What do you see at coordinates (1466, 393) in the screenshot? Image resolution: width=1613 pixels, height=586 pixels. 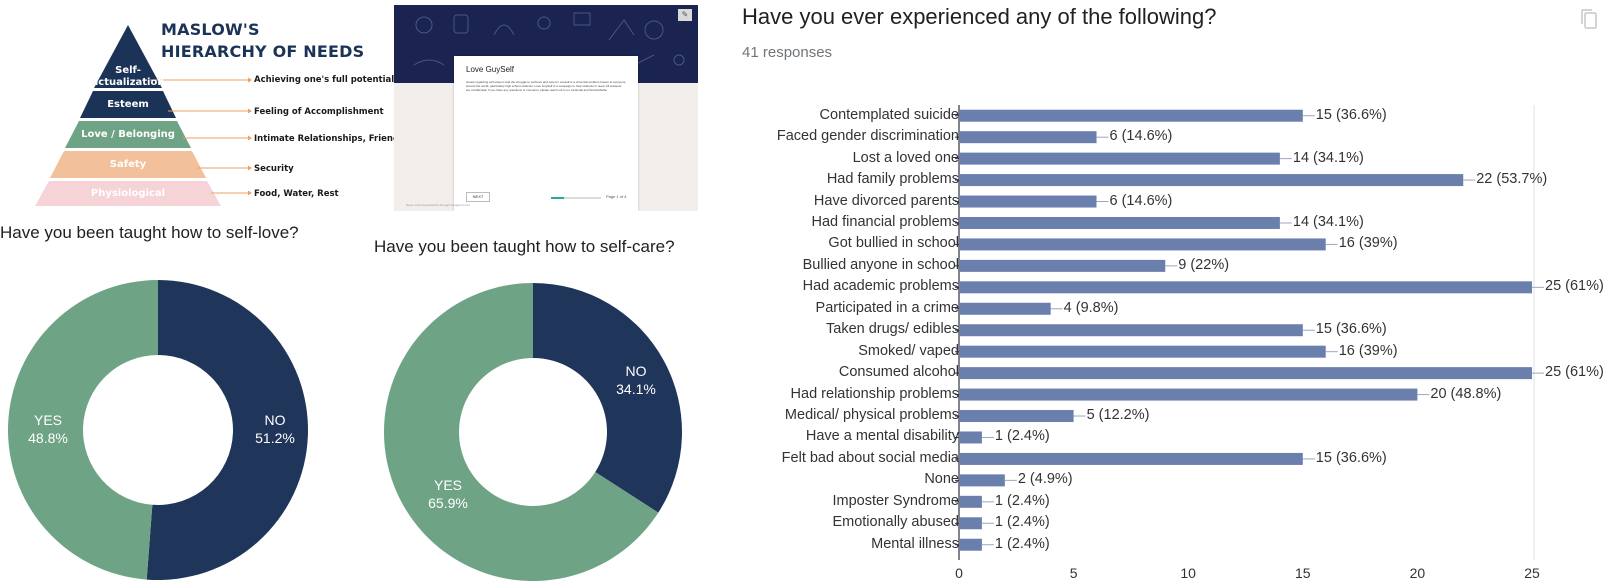 I see `value-label: 20 (48.8%)` at bounding box center [1466, 393].